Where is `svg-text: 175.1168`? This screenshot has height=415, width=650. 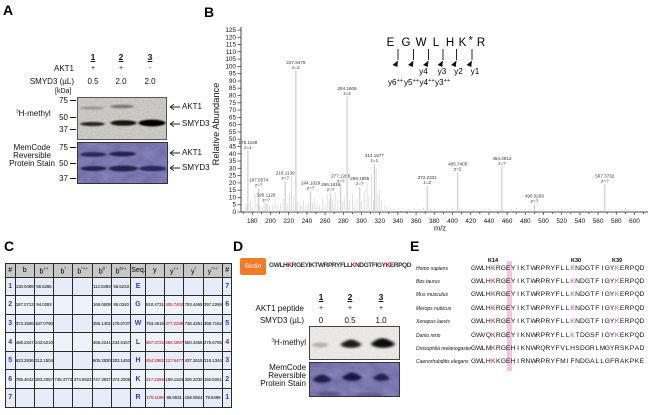 svg-text: 175.1168 is located at coordinates (247, 142).